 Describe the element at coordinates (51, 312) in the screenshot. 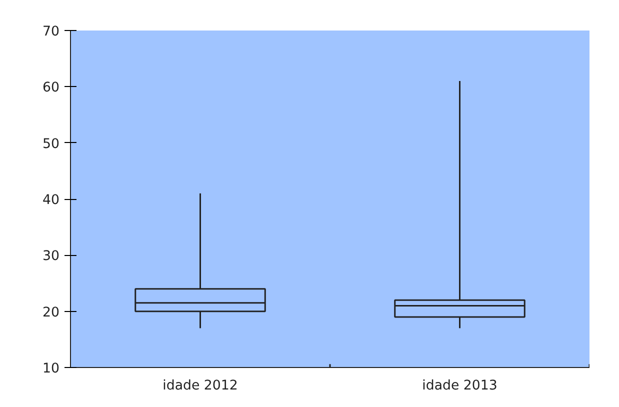

I see `y-tick-label: 20` at that location.